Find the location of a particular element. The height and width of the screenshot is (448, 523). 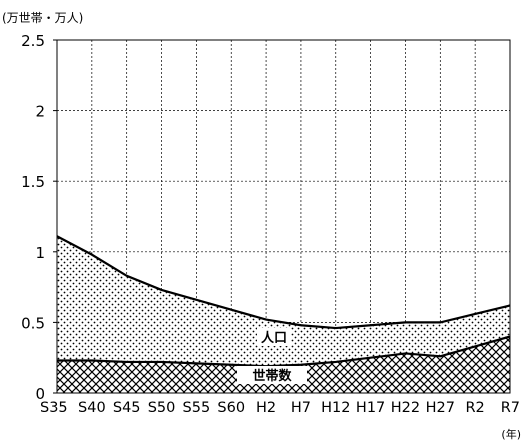

x-tick-label: R2 is located at coordinates (474, 408).